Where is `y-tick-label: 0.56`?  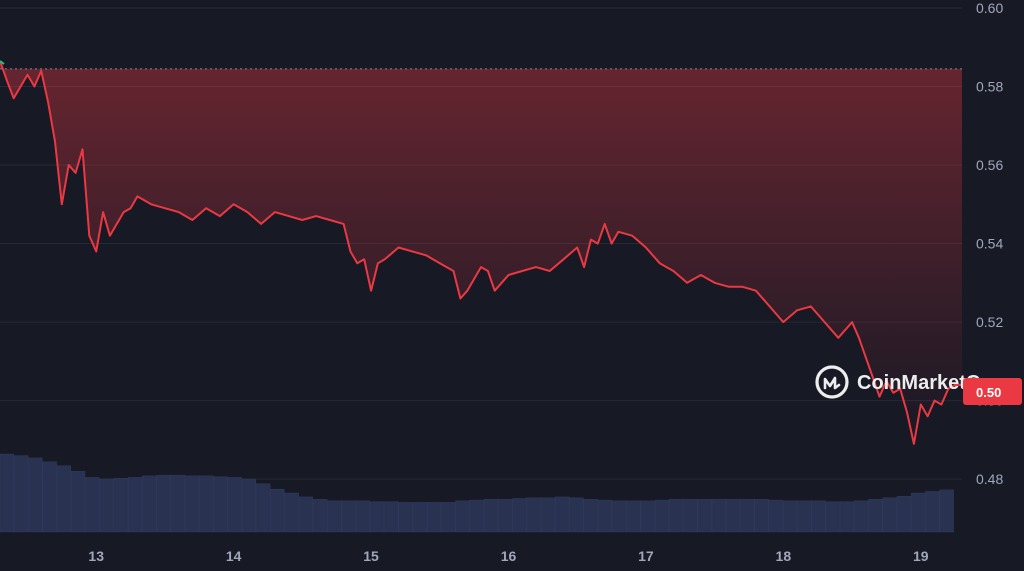
y-tick-label: 0.56 is located at coordinates (989, 165).